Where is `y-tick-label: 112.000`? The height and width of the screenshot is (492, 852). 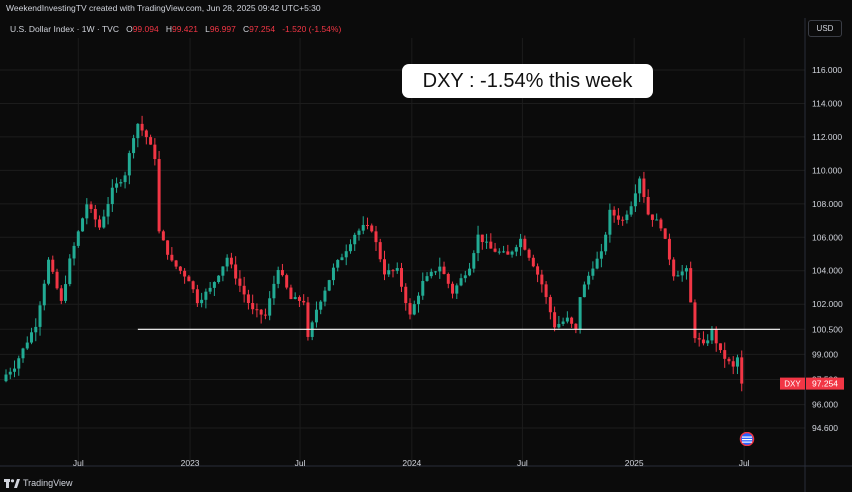 y-tick-label: 112.000 is located at coordinates (827, 137).